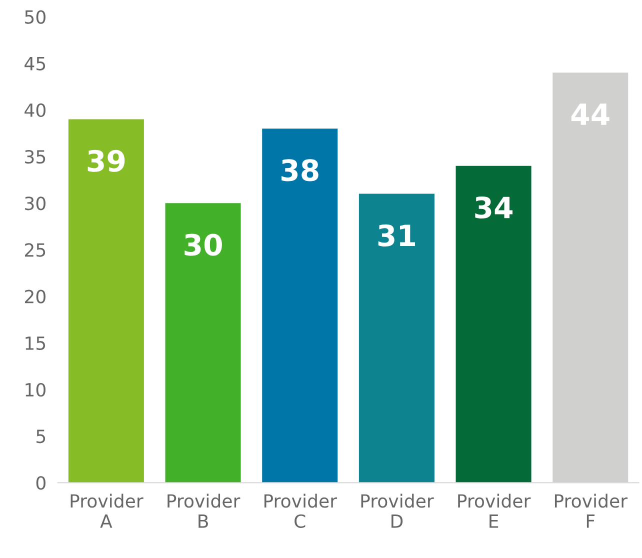 This screenshot has height=558, width=642. What do you see at coordinates (591, 511) in the screenshot?
I see `x-tick-label: Provider F` at bounding box center [591, 511].